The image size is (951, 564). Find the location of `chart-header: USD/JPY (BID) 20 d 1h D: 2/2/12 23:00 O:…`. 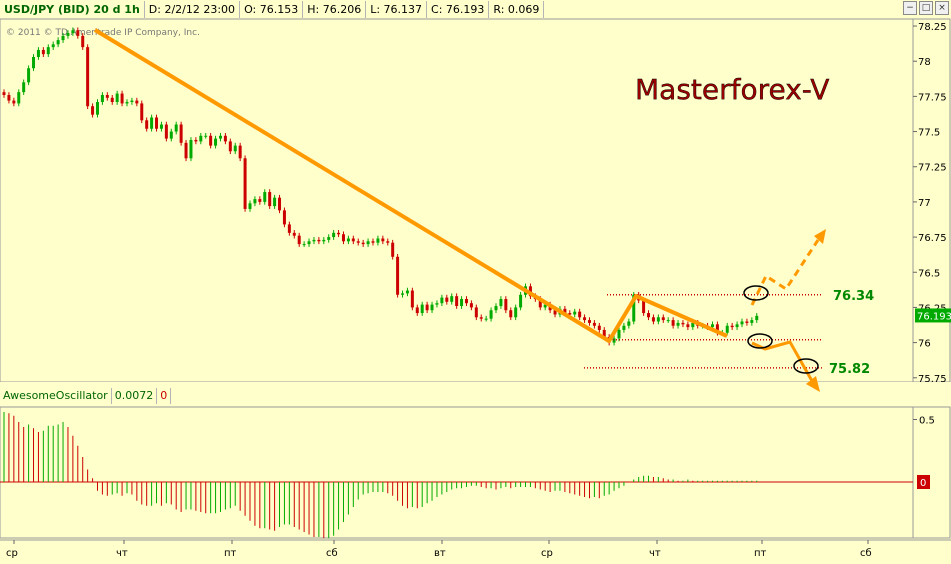

chart-header: USD/JPY (BID) 20 d 1h D: 2/2/12 23:00 O:… is located at coordinates (272, 9).